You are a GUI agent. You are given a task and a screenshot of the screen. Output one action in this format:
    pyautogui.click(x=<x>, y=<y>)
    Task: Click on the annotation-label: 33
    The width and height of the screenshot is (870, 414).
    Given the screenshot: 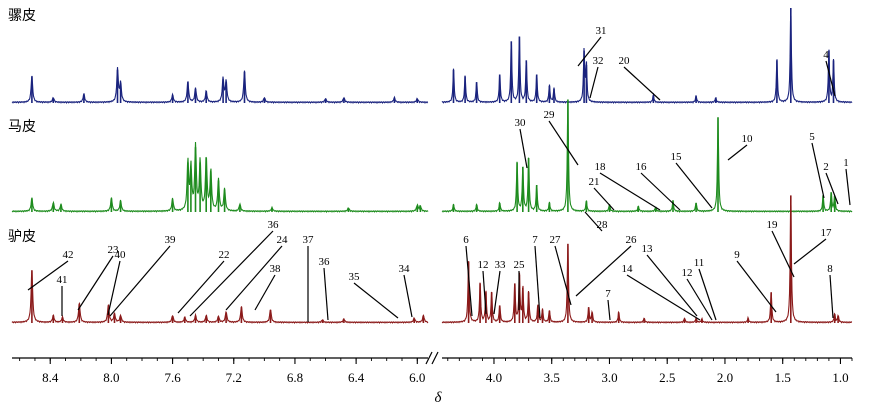 What is the action you would take?
    pyautogui.click(x=501, y=265)
    